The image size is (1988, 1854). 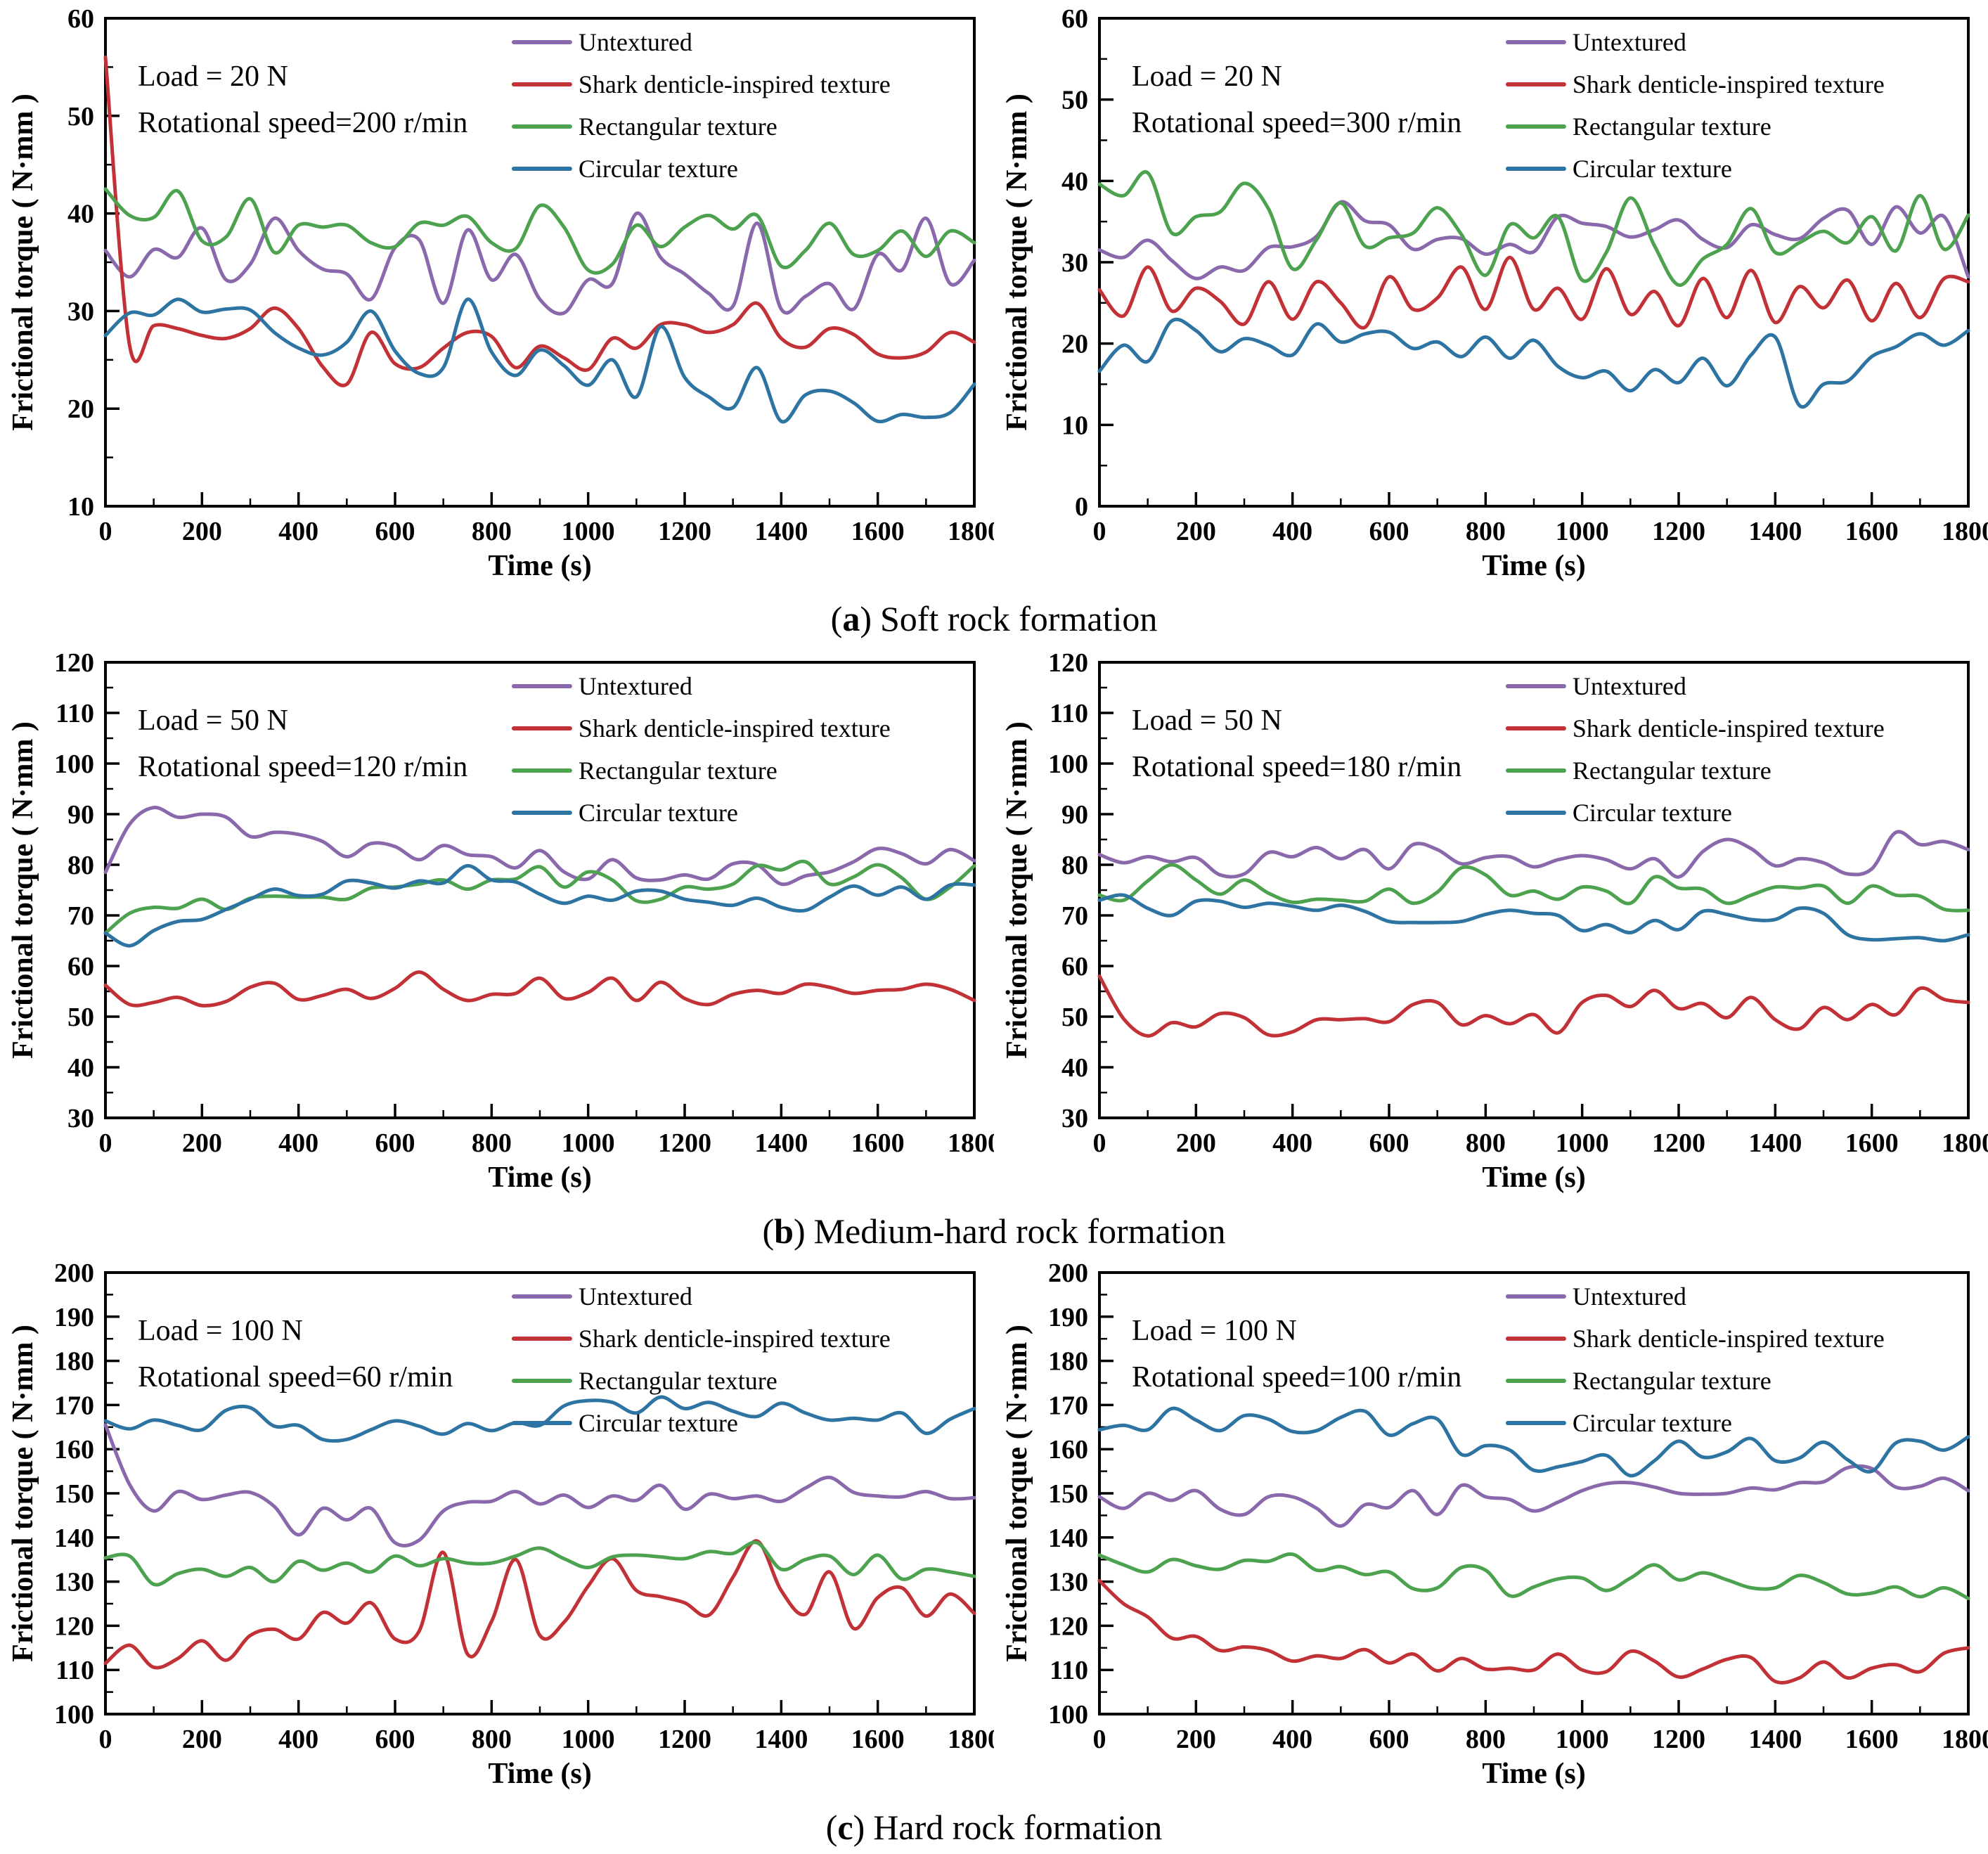 I want to click on y-tick-label: 70, so click(x=80, y=916).